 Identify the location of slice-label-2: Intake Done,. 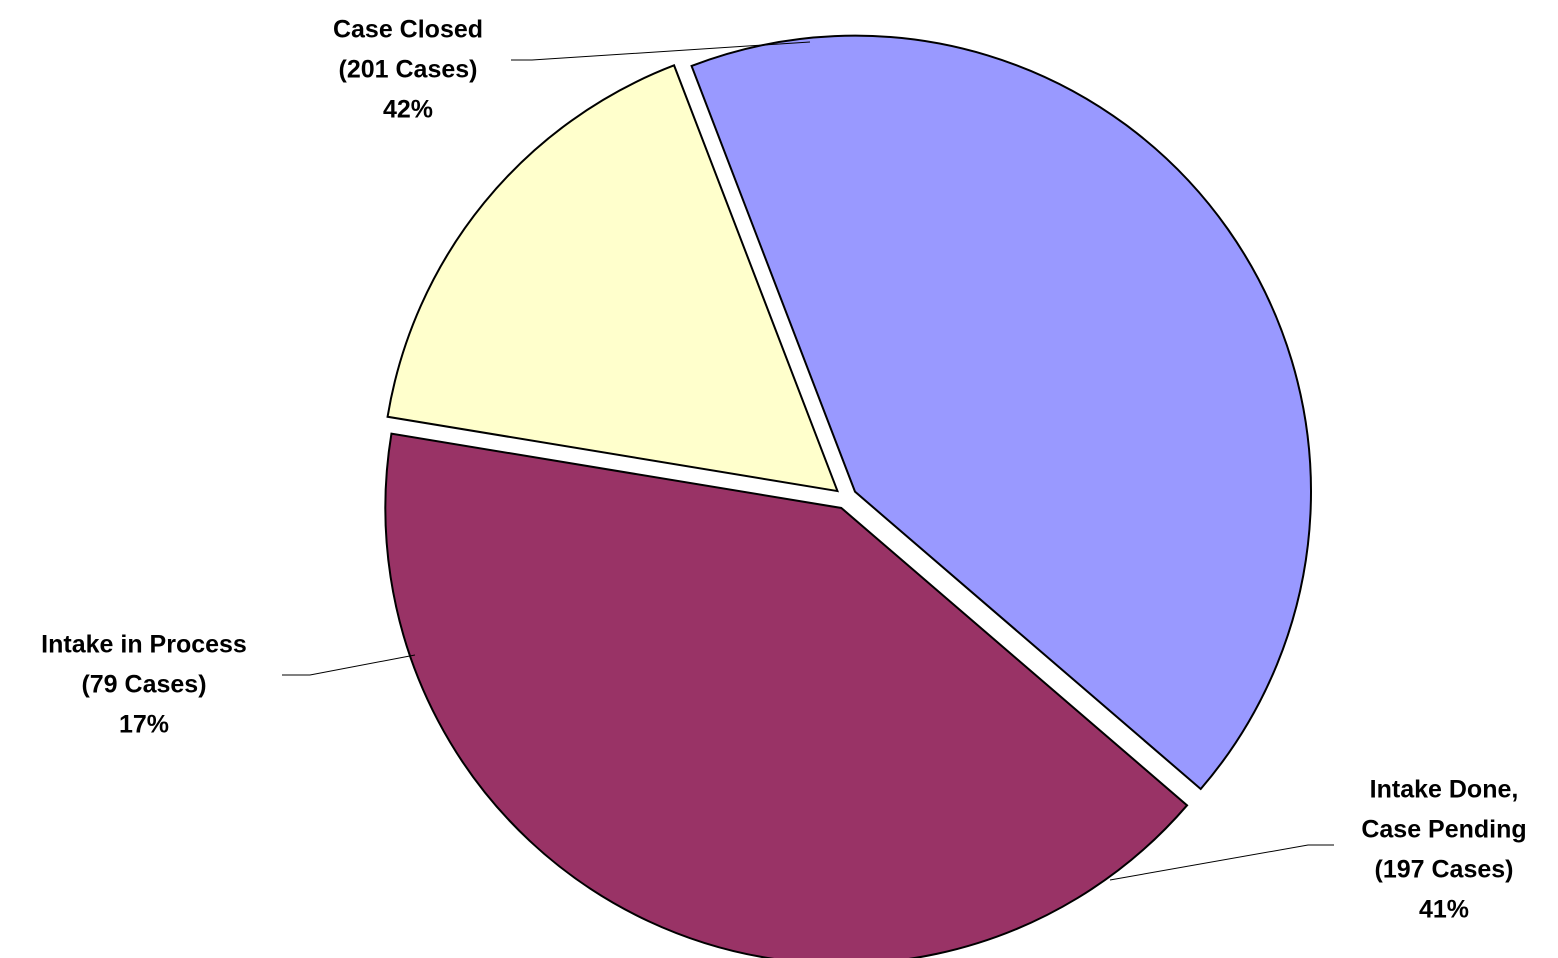
(1444, 790).